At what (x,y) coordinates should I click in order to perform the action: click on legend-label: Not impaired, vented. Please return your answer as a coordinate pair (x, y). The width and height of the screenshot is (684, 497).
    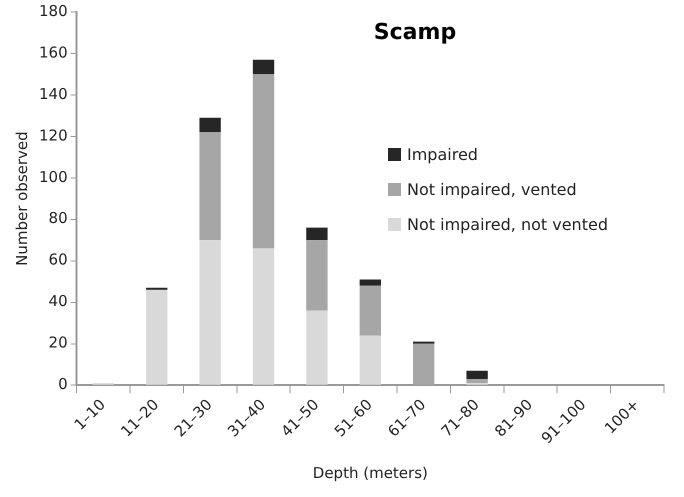
    Looking at the image, I should click on (492, 189).